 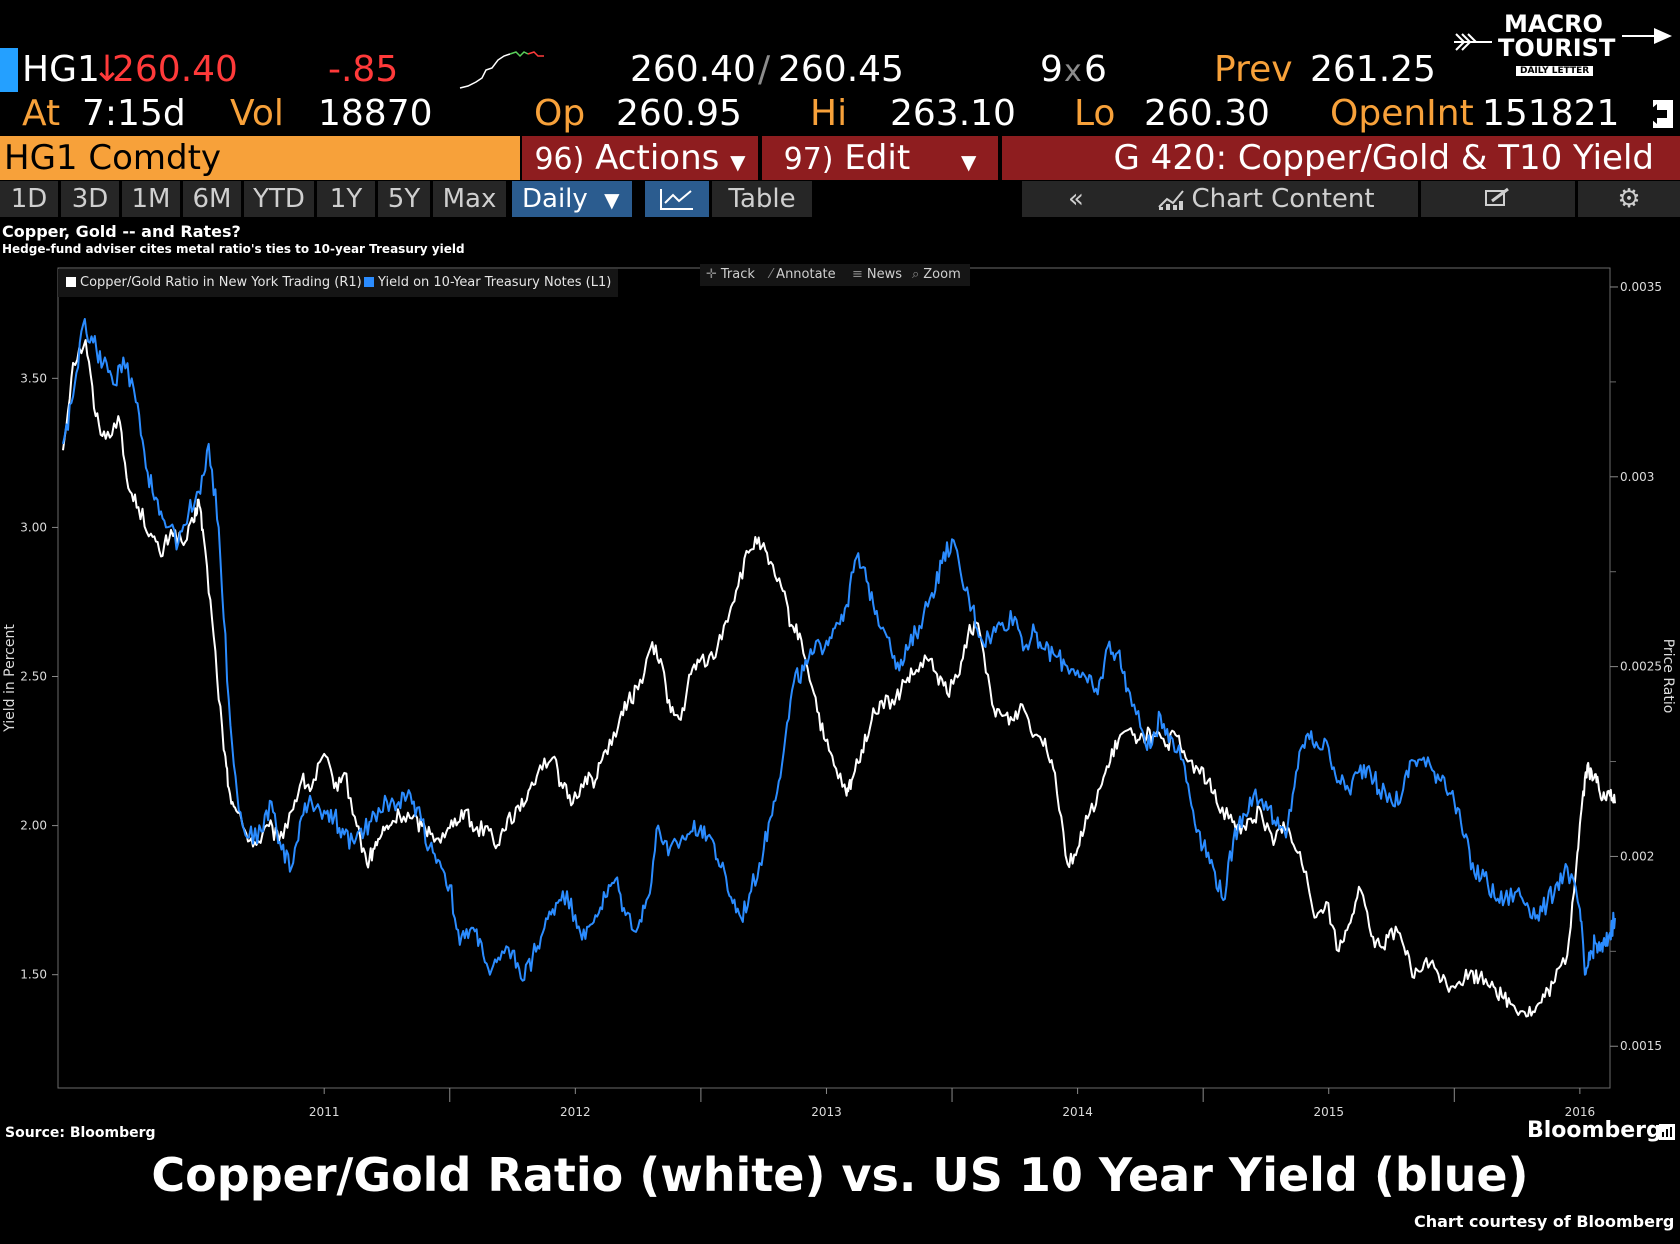 I want to click on export-icon, so click(x=1660, y=114).